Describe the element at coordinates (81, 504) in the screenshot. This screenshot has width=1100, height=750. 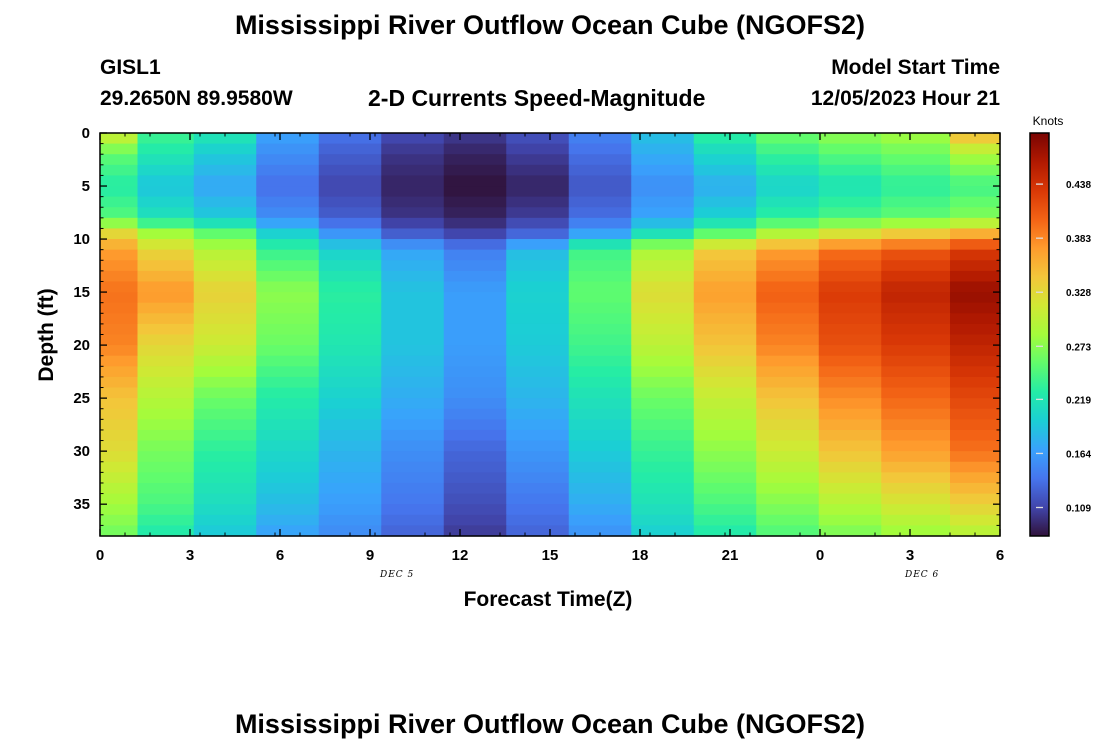
I see `y-tick-label: 35` at that location.